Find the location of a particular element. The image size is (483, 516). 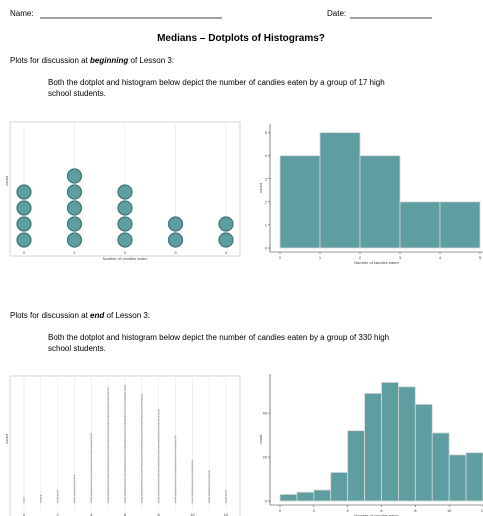

x-tick-label: 12 is located at coordinates (226, 514).